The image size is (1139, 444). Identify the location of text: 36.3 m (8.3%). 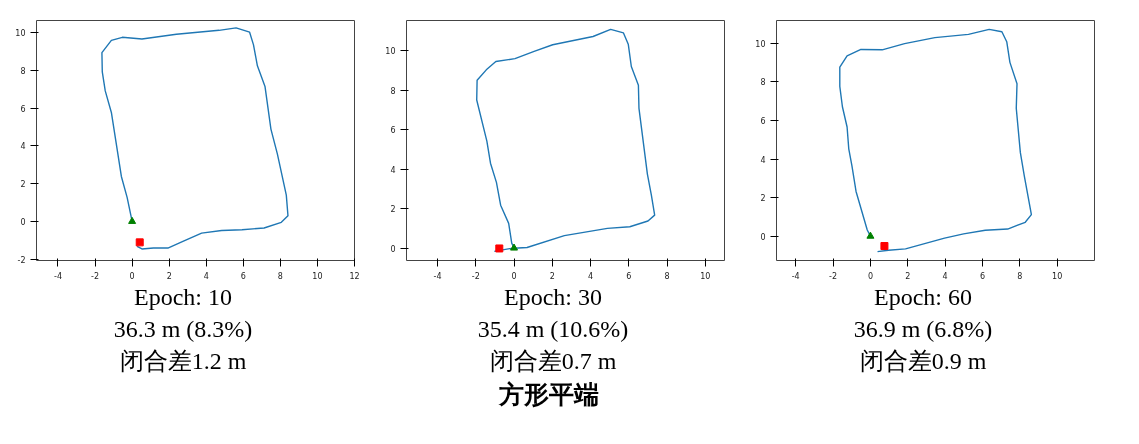
(183, 329).